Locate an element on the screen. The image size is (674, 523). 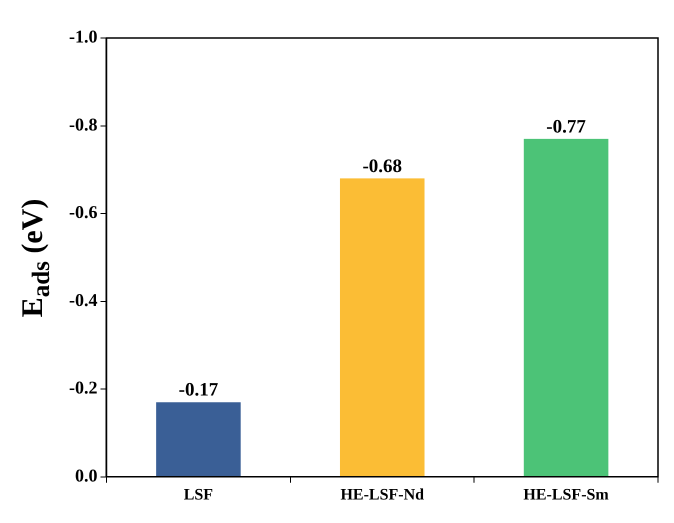
y-tick-label: -0.6 is located at coordinates (83, 212).